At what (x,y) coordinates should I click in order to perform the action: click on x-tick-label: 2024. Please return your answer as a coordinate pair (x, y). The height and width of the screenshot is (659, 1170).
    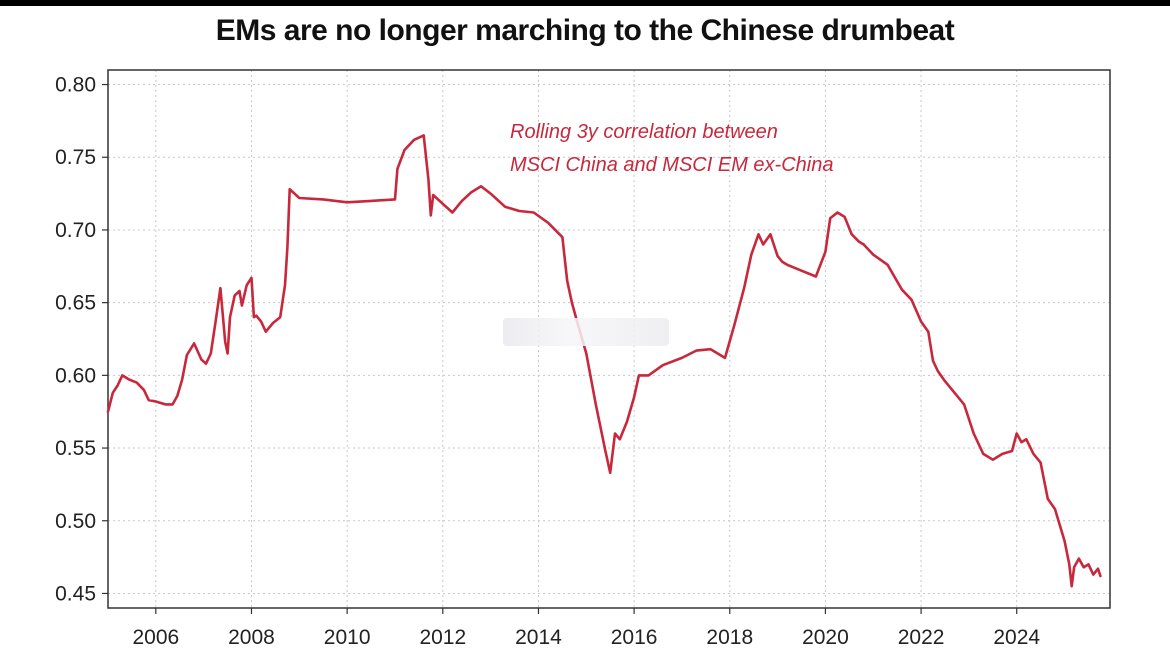
    Looking at the image, I should click on (1016, 637).